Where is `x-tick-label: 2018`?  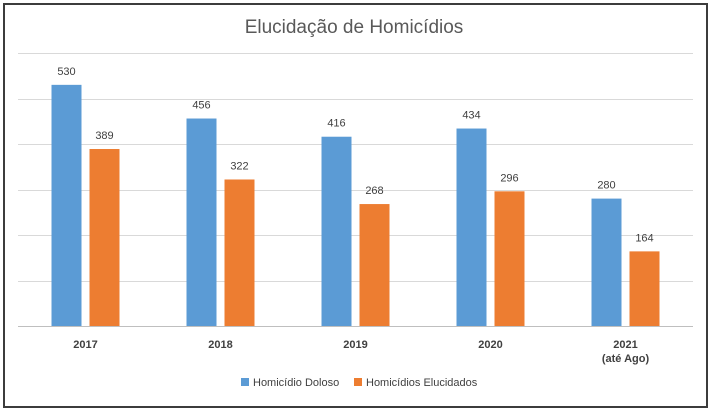 x-tick-label: 2018 is located at coordinates (220, 345).